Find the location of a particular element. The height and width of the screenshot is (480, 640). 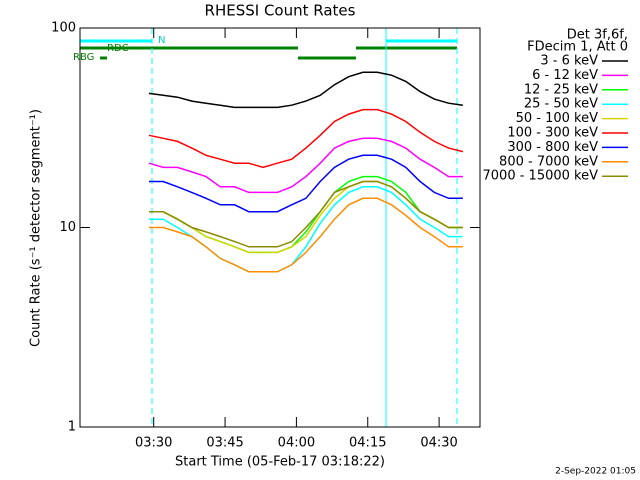

annotation: RBG is located at coordinates (83, 57).